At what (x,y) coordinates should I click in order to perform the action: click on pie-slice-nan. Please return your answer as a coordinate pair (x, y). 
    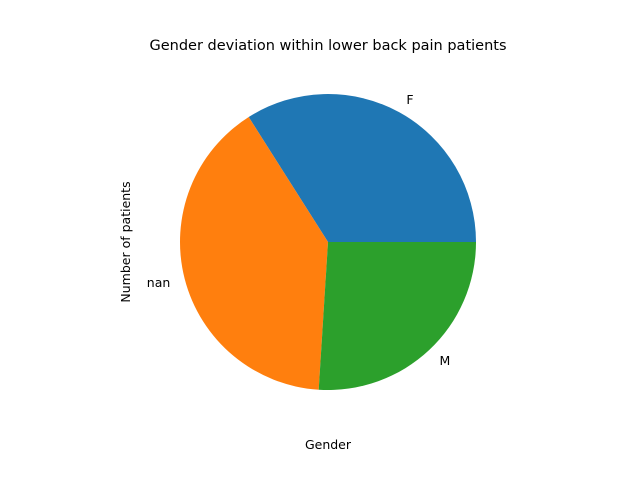
    Looking at the image, I should click on (254, 253).